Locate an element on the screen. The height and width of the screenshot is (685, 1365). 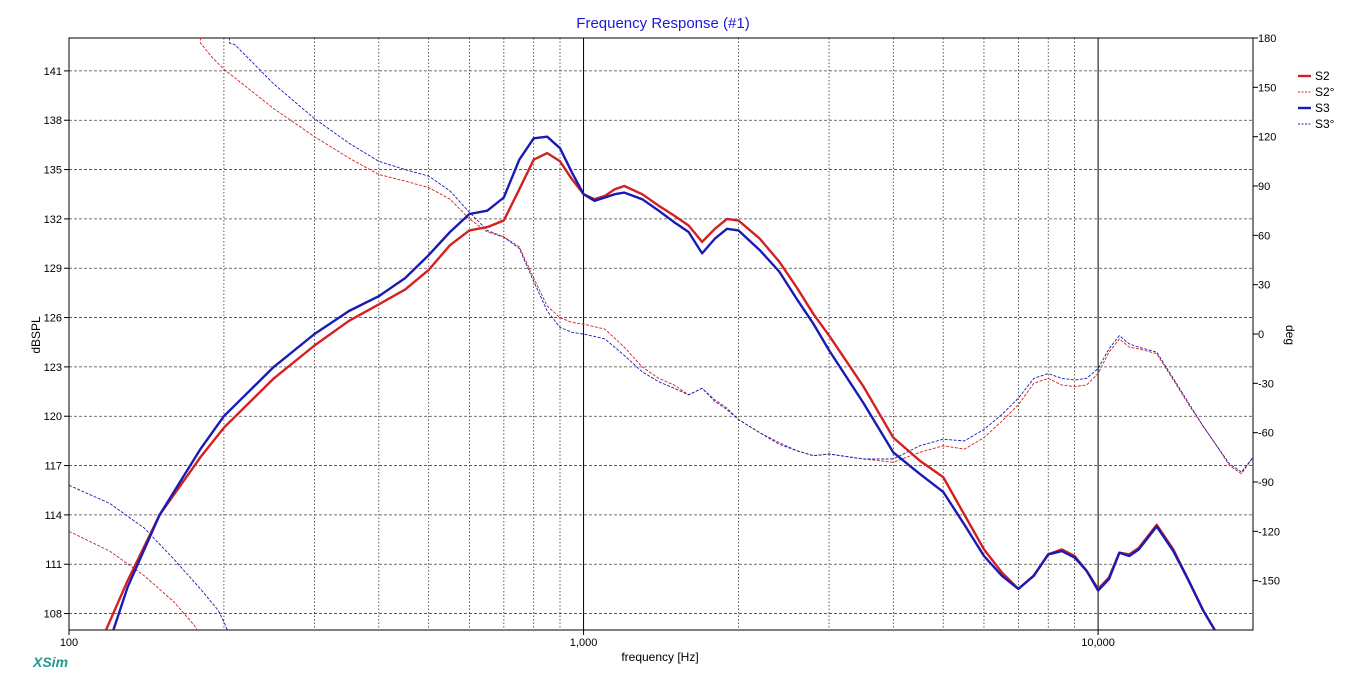
y-tick-label: 138 is located at coordinates (53, 121).